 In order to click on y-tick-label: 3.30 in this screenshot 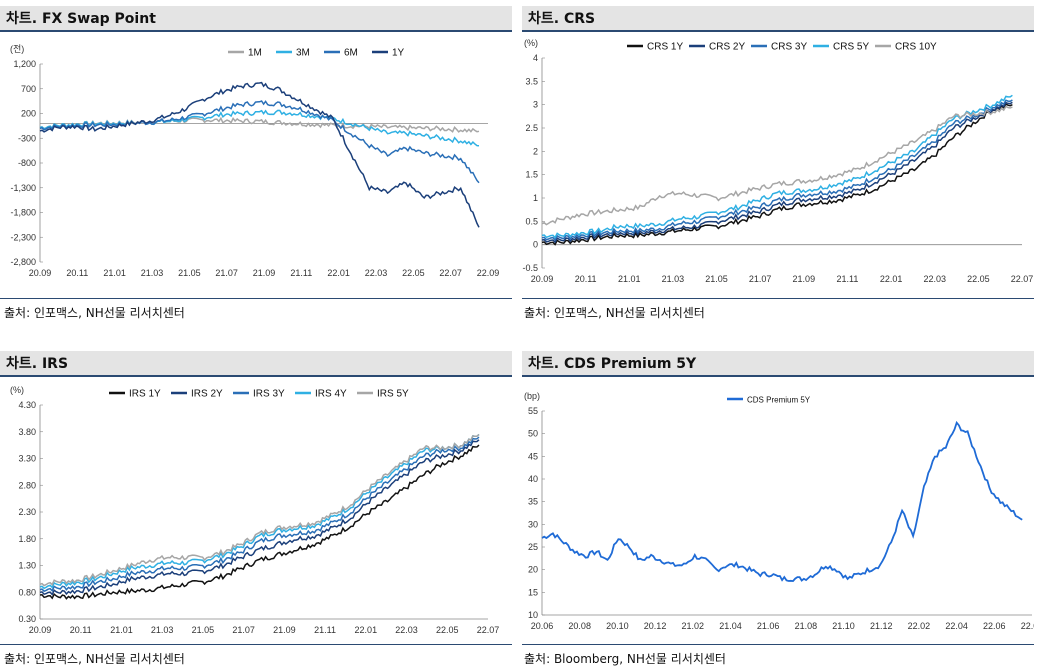, I will do `click(27, 459)`.